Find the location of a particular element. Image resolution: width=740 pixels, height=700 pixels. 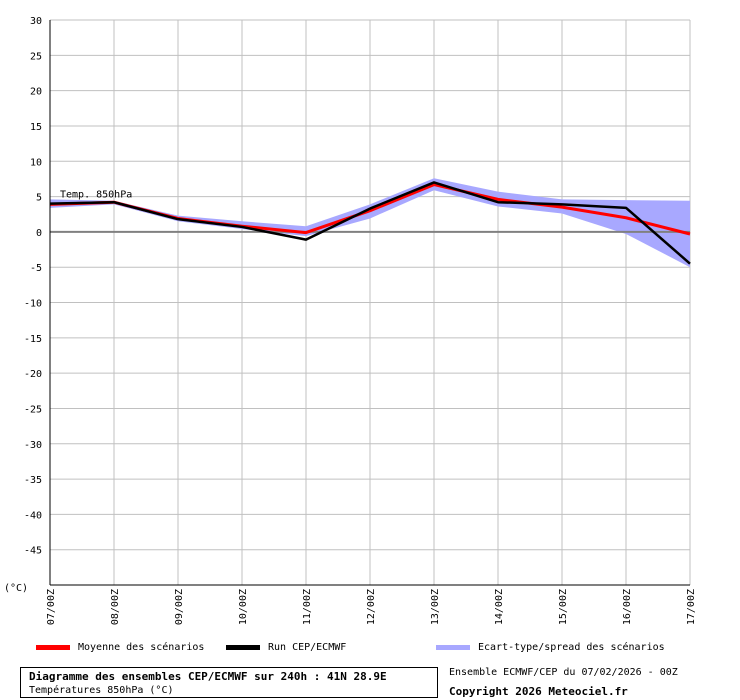

run-line is located at coordinates (370, 223).